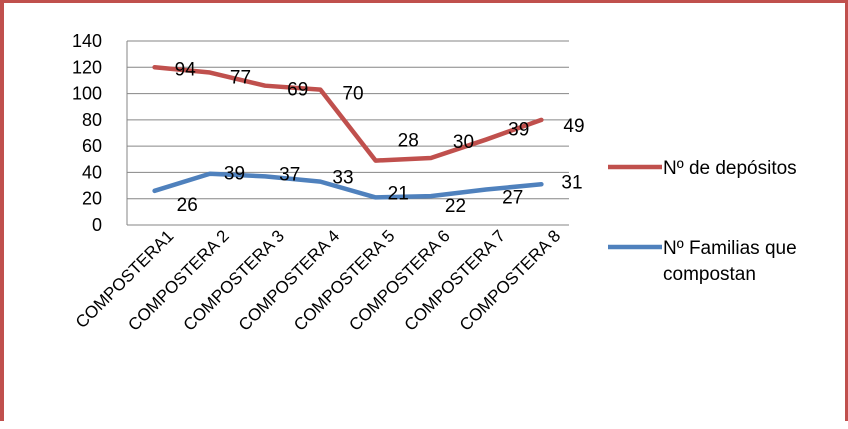 This screenshot has height=429, width=848. I want to click on legend-label: Nº Familias que, so click(730, 248).